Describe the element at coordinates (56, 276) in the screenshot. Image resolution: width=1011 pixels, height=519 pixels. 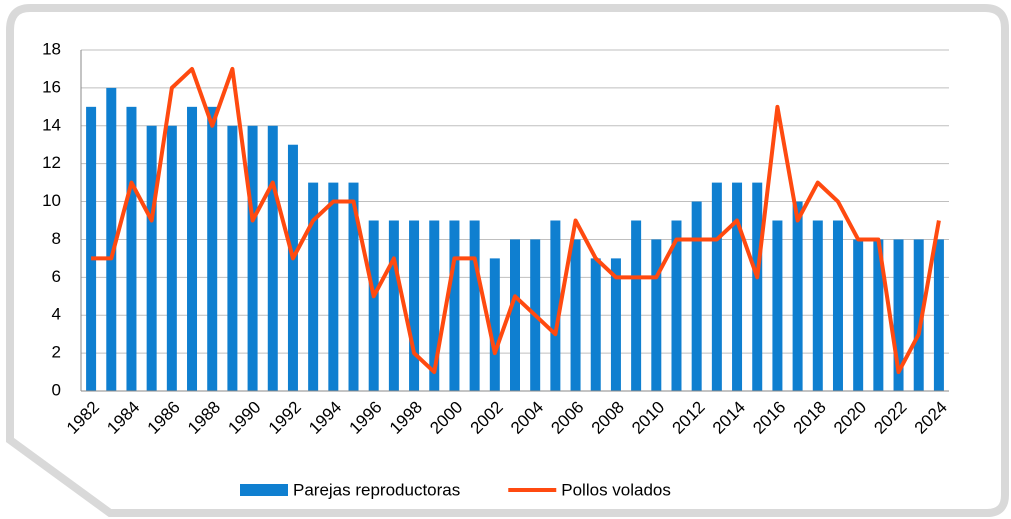
I see `y-tick-label: 6` at that location.